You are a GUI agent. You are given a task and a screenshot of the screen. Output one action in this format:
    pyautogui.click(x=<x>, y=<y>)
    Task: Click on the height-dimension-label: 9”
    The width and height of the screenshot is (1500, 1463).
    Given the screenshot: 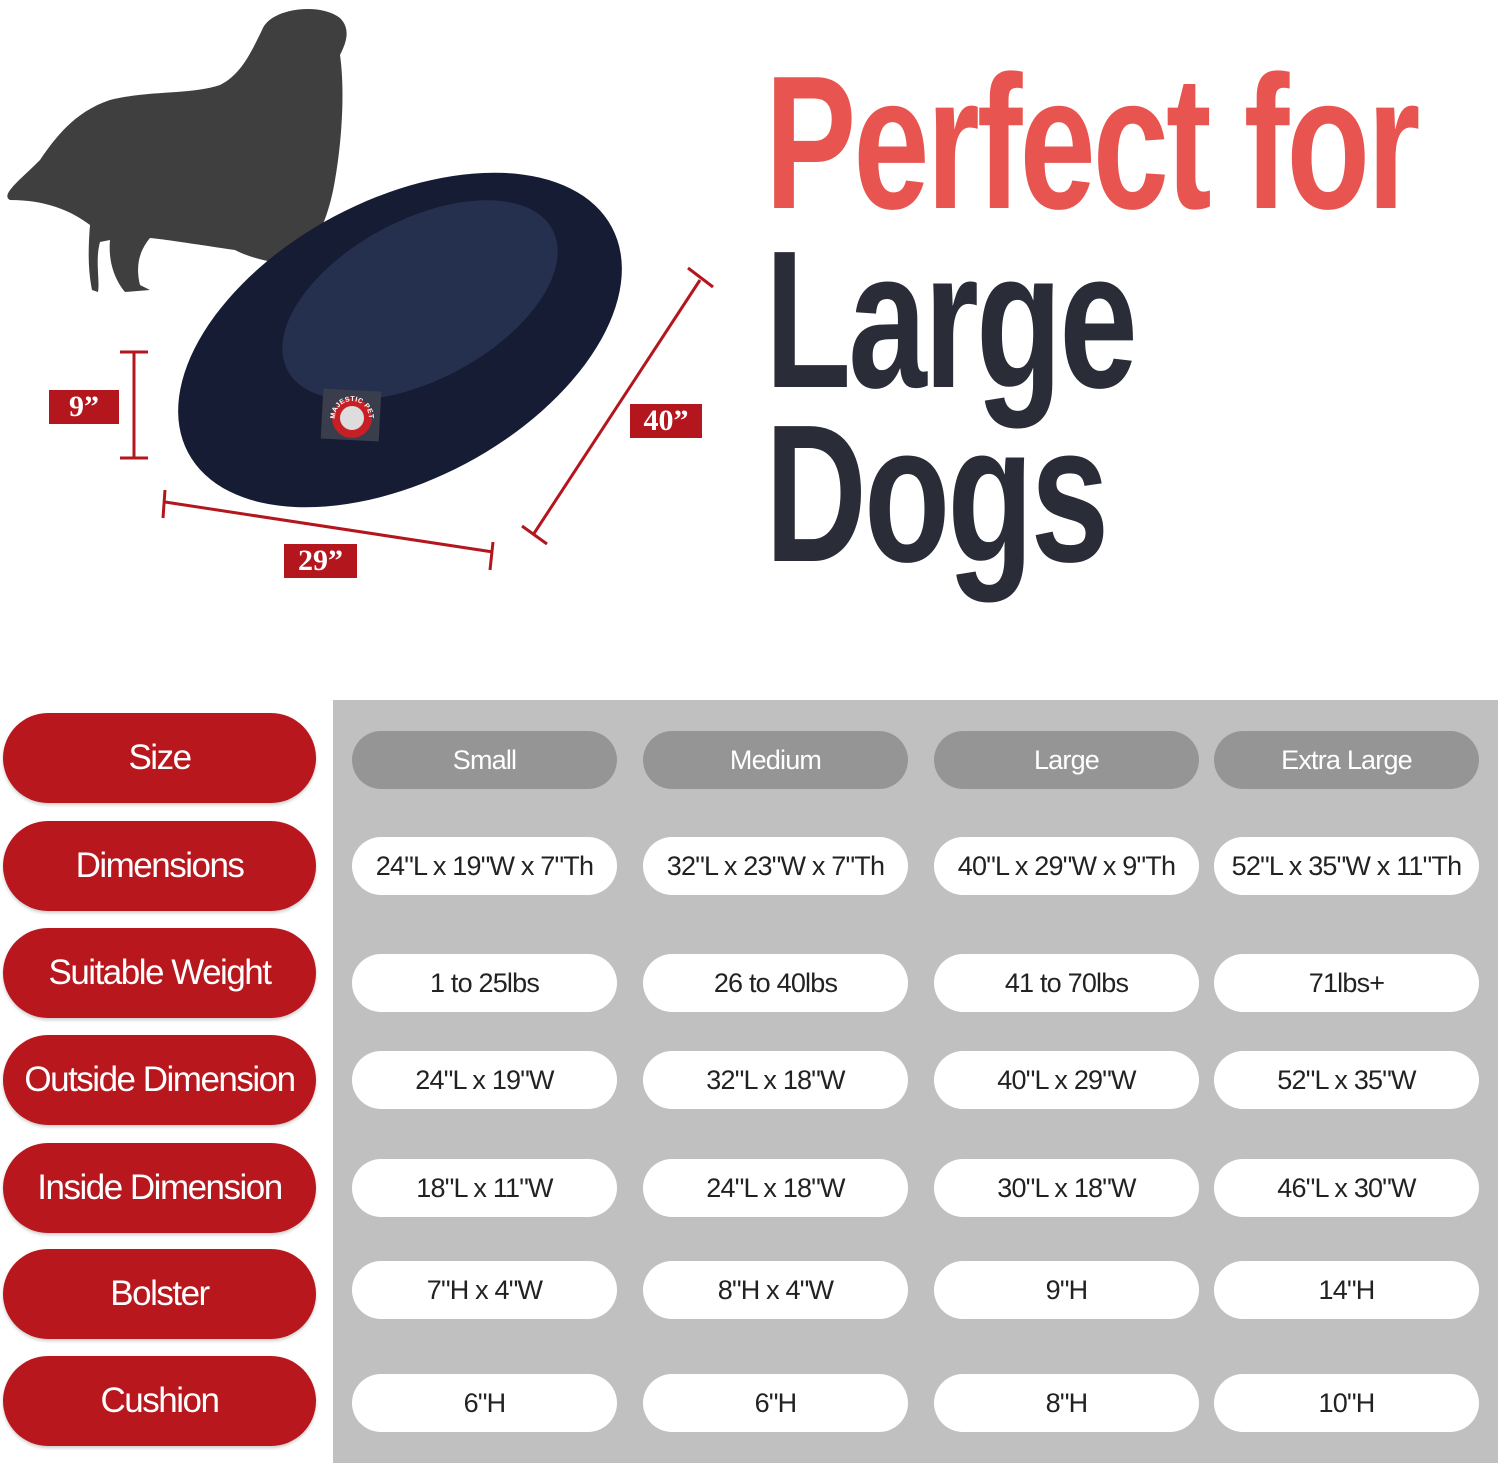 What is the action you would take?
    pyautogui.click(x=84, y=407)
    